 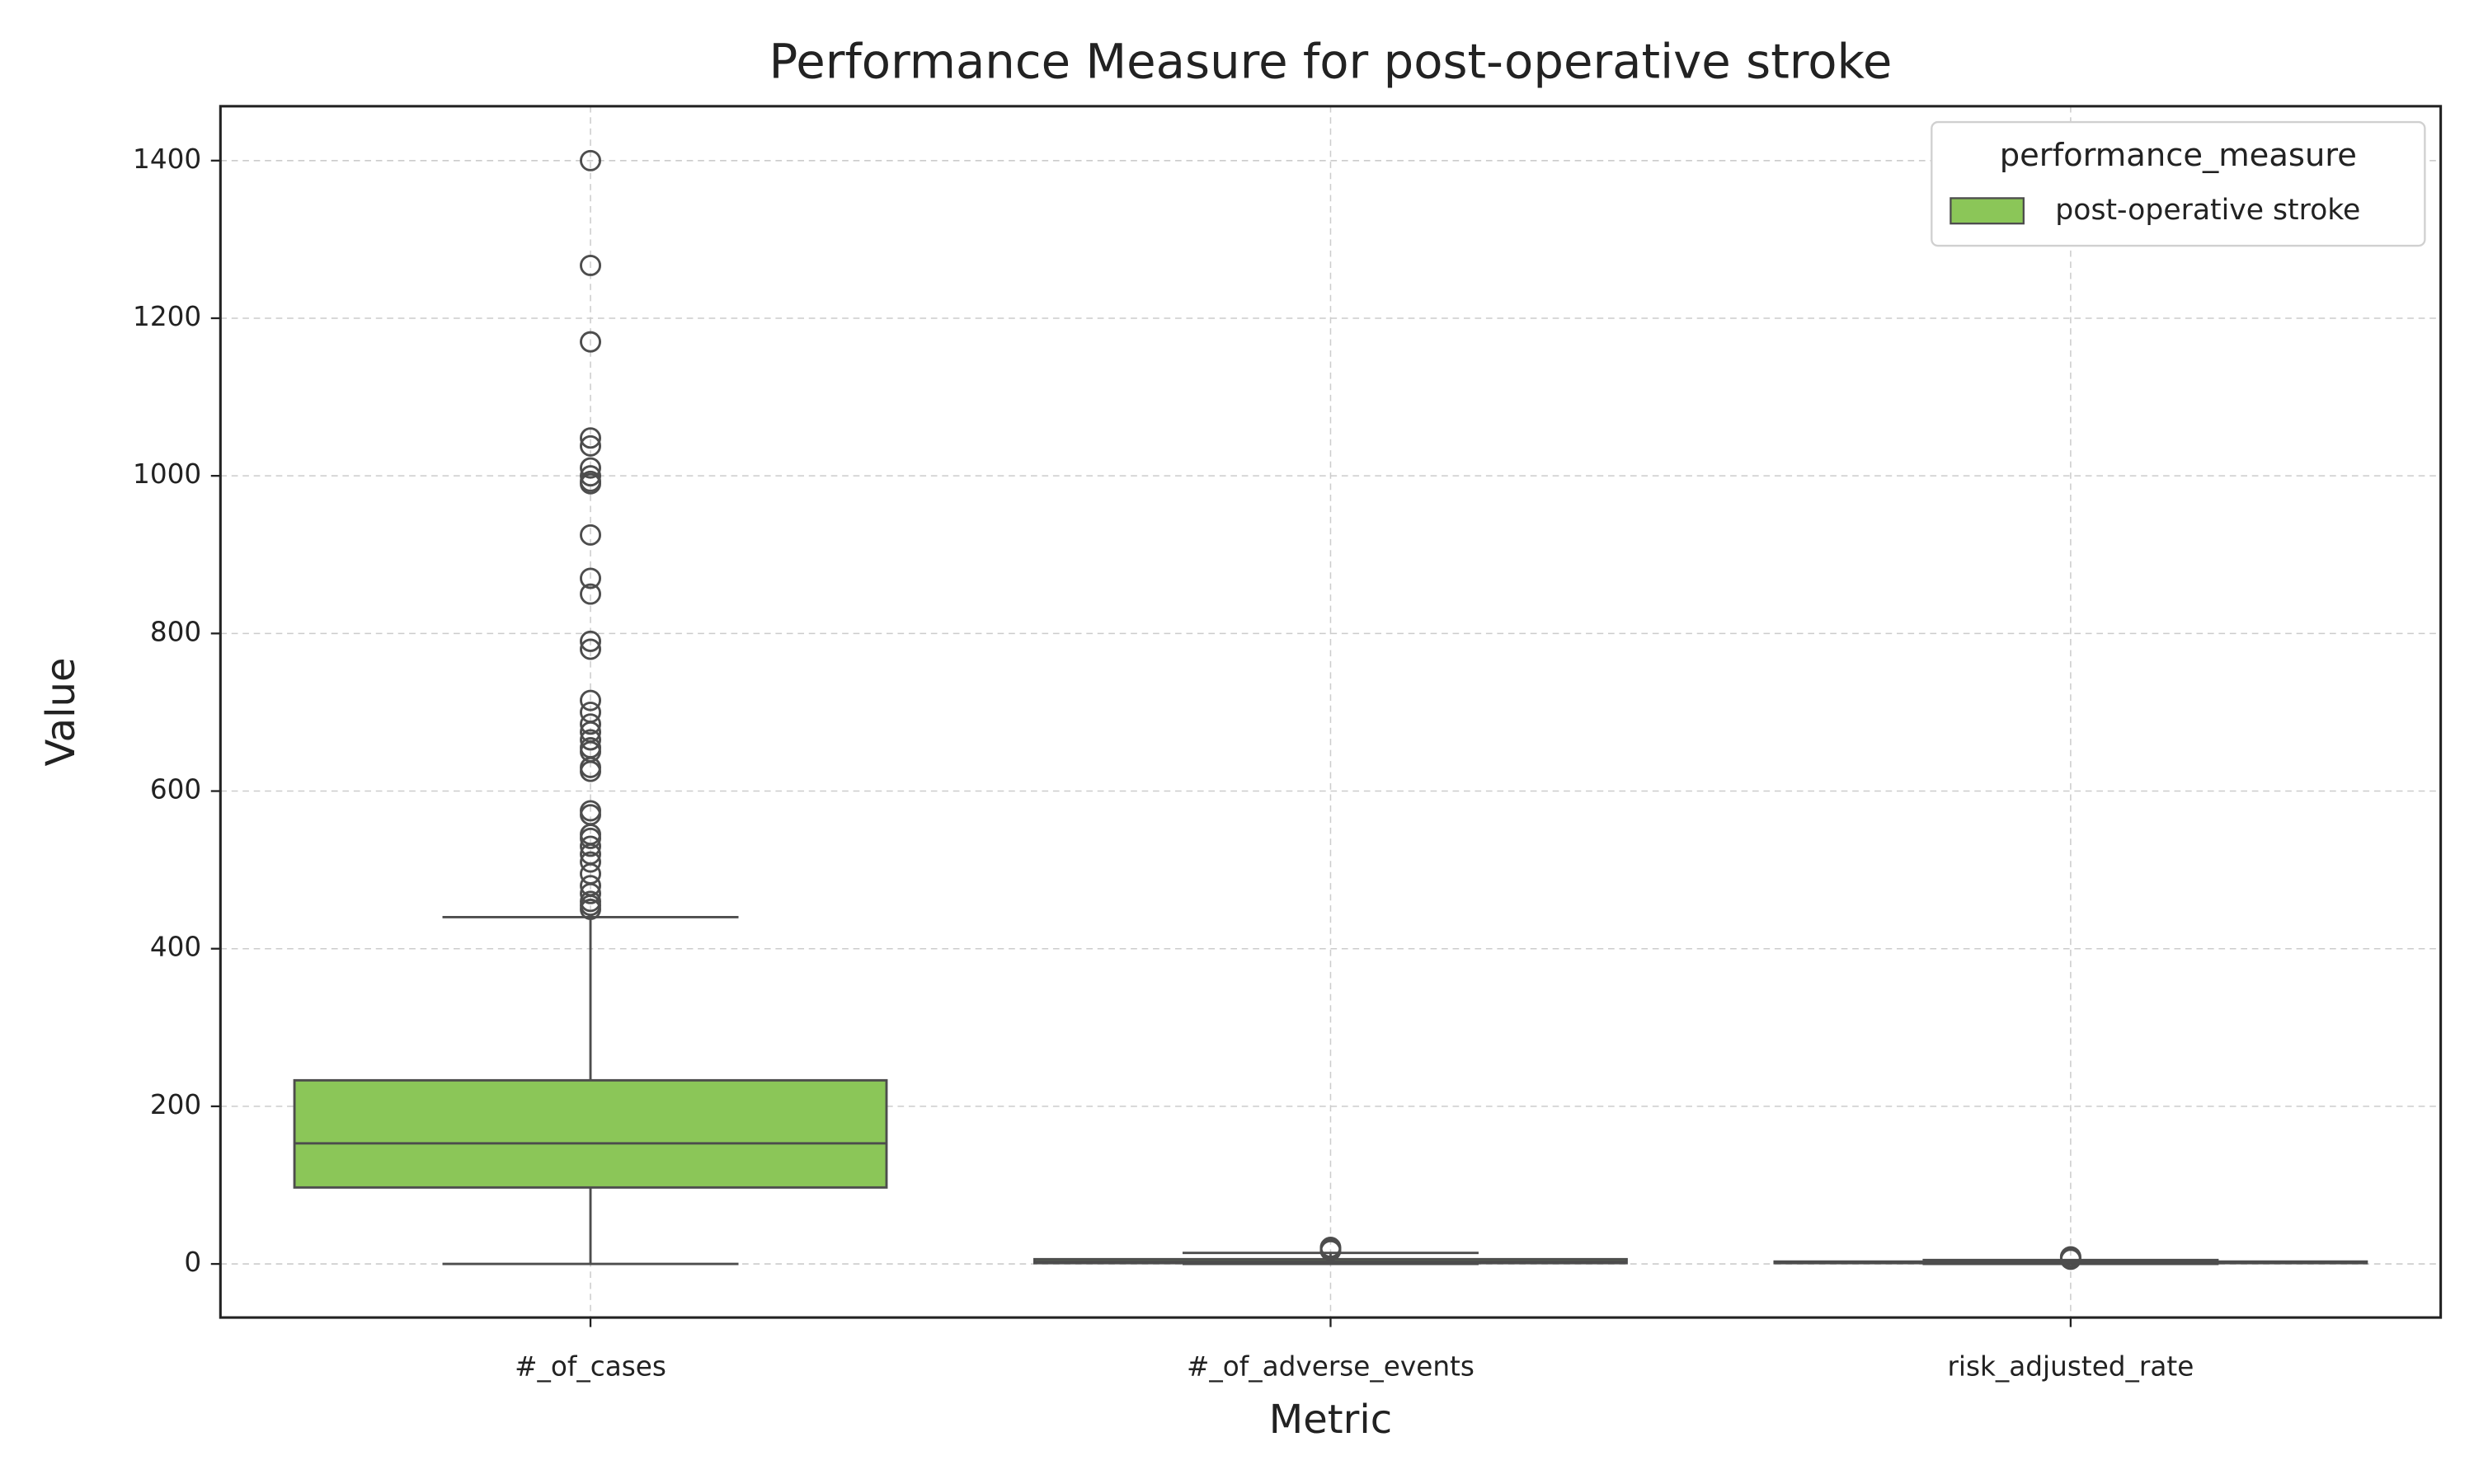 I want to click on x-tick-label: risk_adjusted_rate, so click(x=2070, y=1367).